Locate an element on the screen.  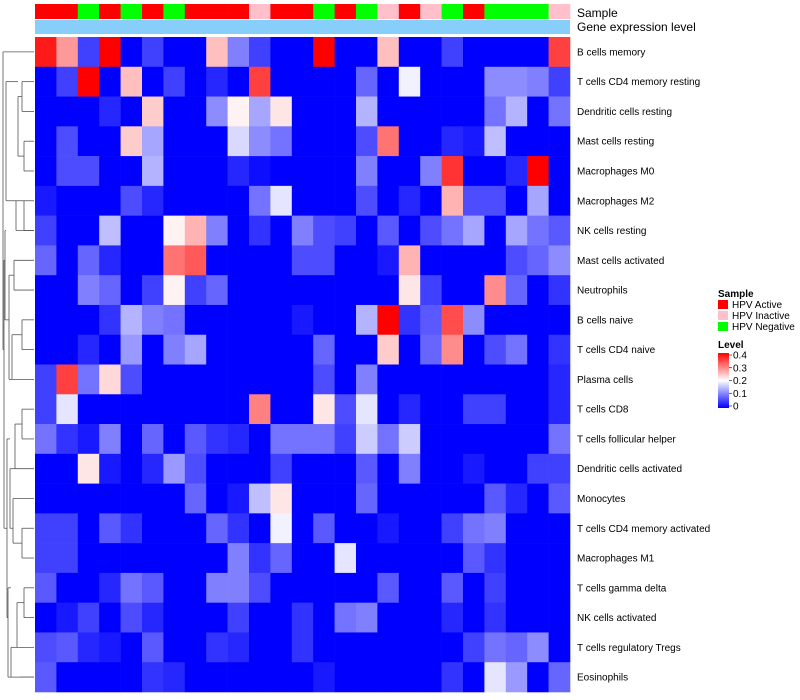
row-label: Macrophages M1 is located at coordinates (616, 559).